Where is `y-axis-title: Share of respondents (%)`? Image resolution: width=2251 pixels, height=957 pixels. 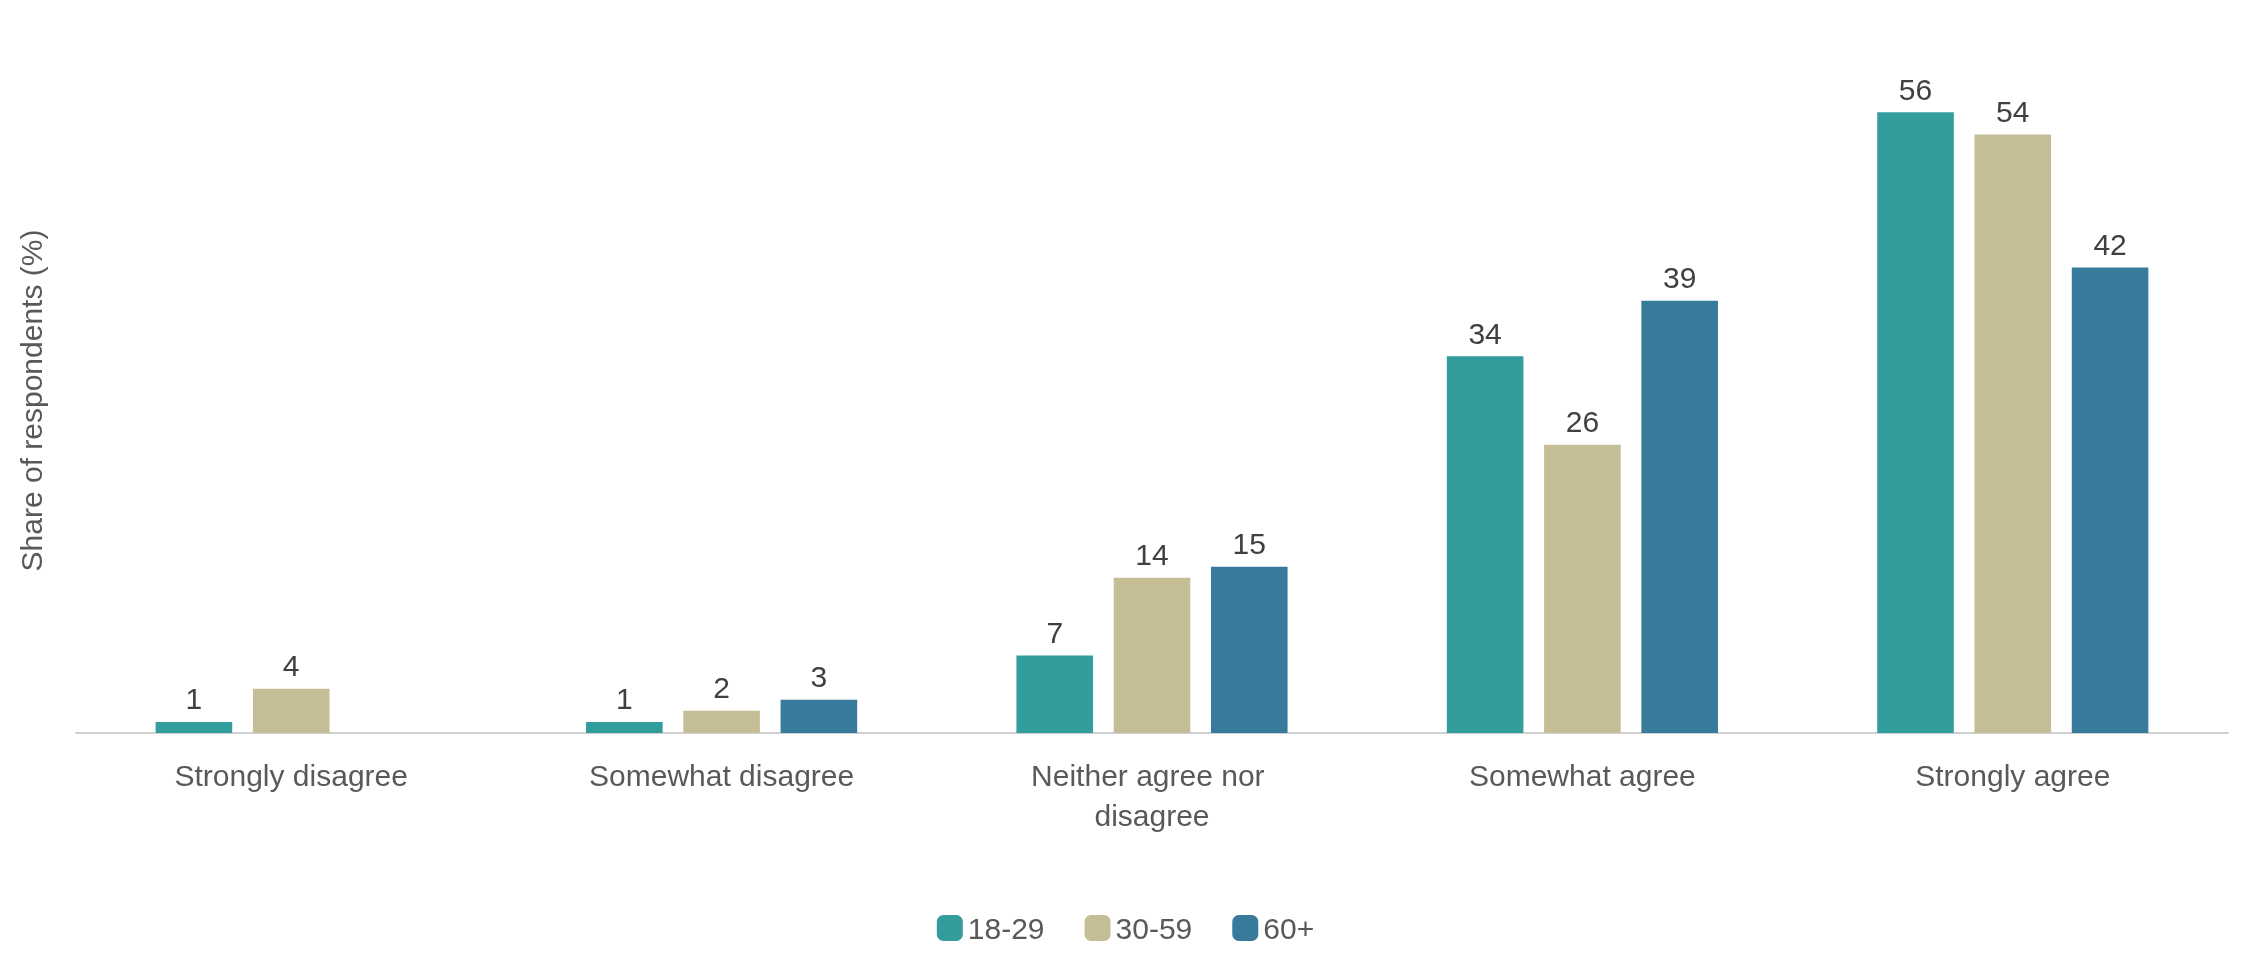
y-axis-title: Share of respondents (%) is located at coordinates (31, 400).